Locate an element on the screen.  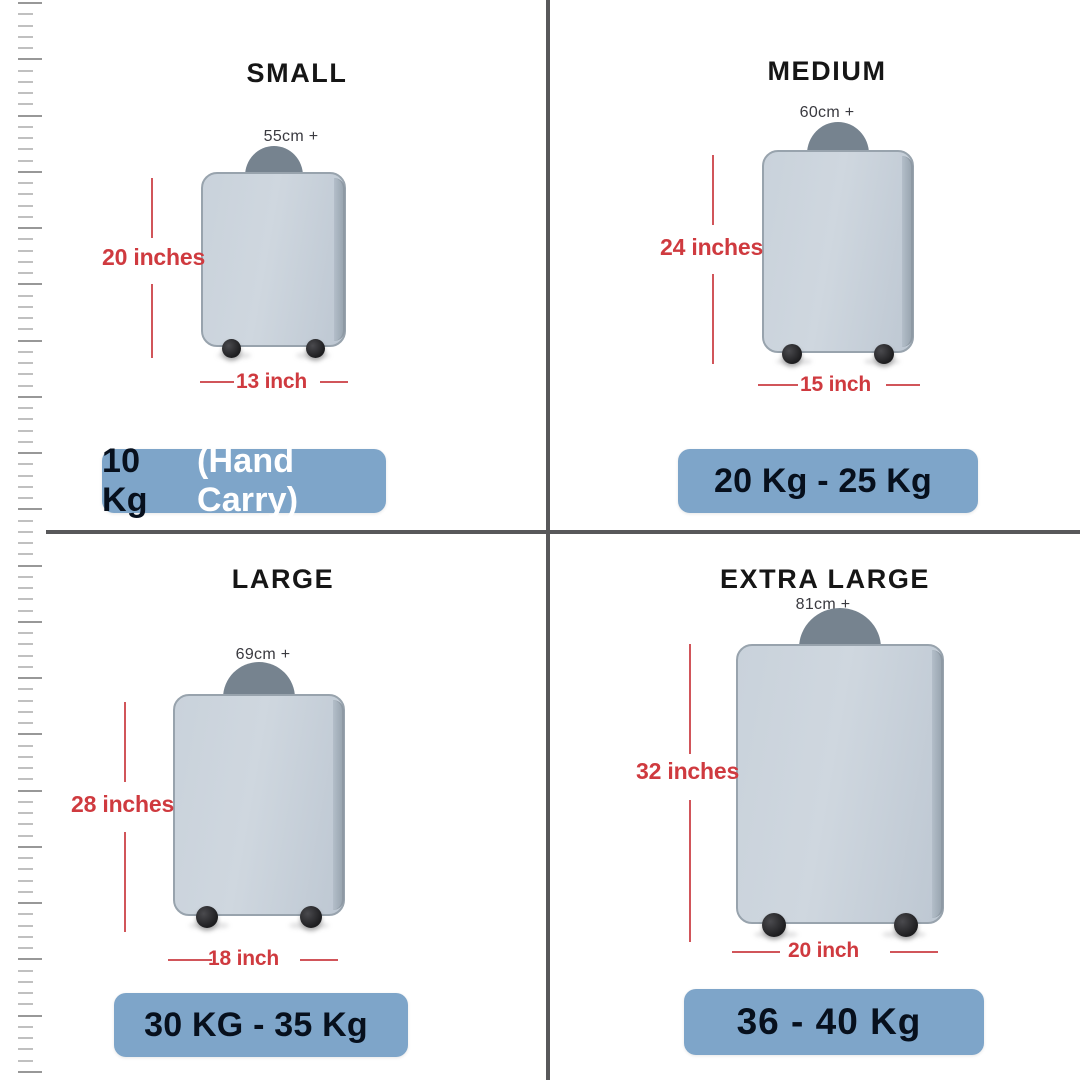
weight-badge-large: 30 KG - 35 Kg is located at coordinates (261, 1025).